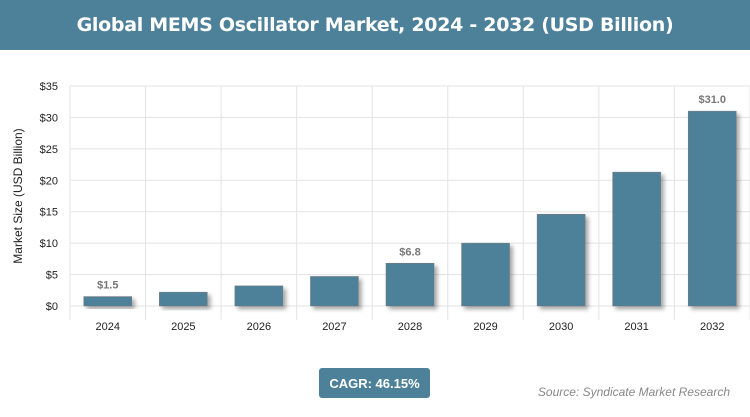  I want to click on y-tick-label: $0, so click(52, 307).